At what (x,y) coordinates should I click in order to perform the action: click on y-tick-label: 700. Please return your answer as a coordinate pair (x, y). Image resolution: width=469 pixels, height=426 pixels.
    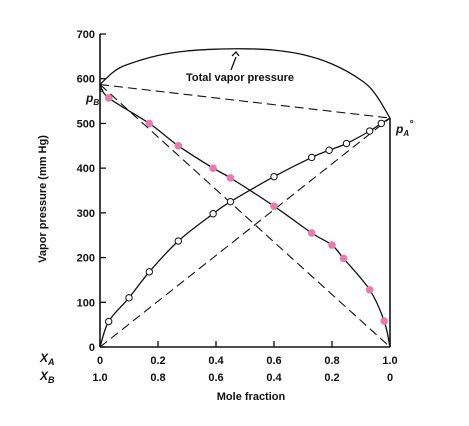
    Looking at the image, I should click on (86, 35).